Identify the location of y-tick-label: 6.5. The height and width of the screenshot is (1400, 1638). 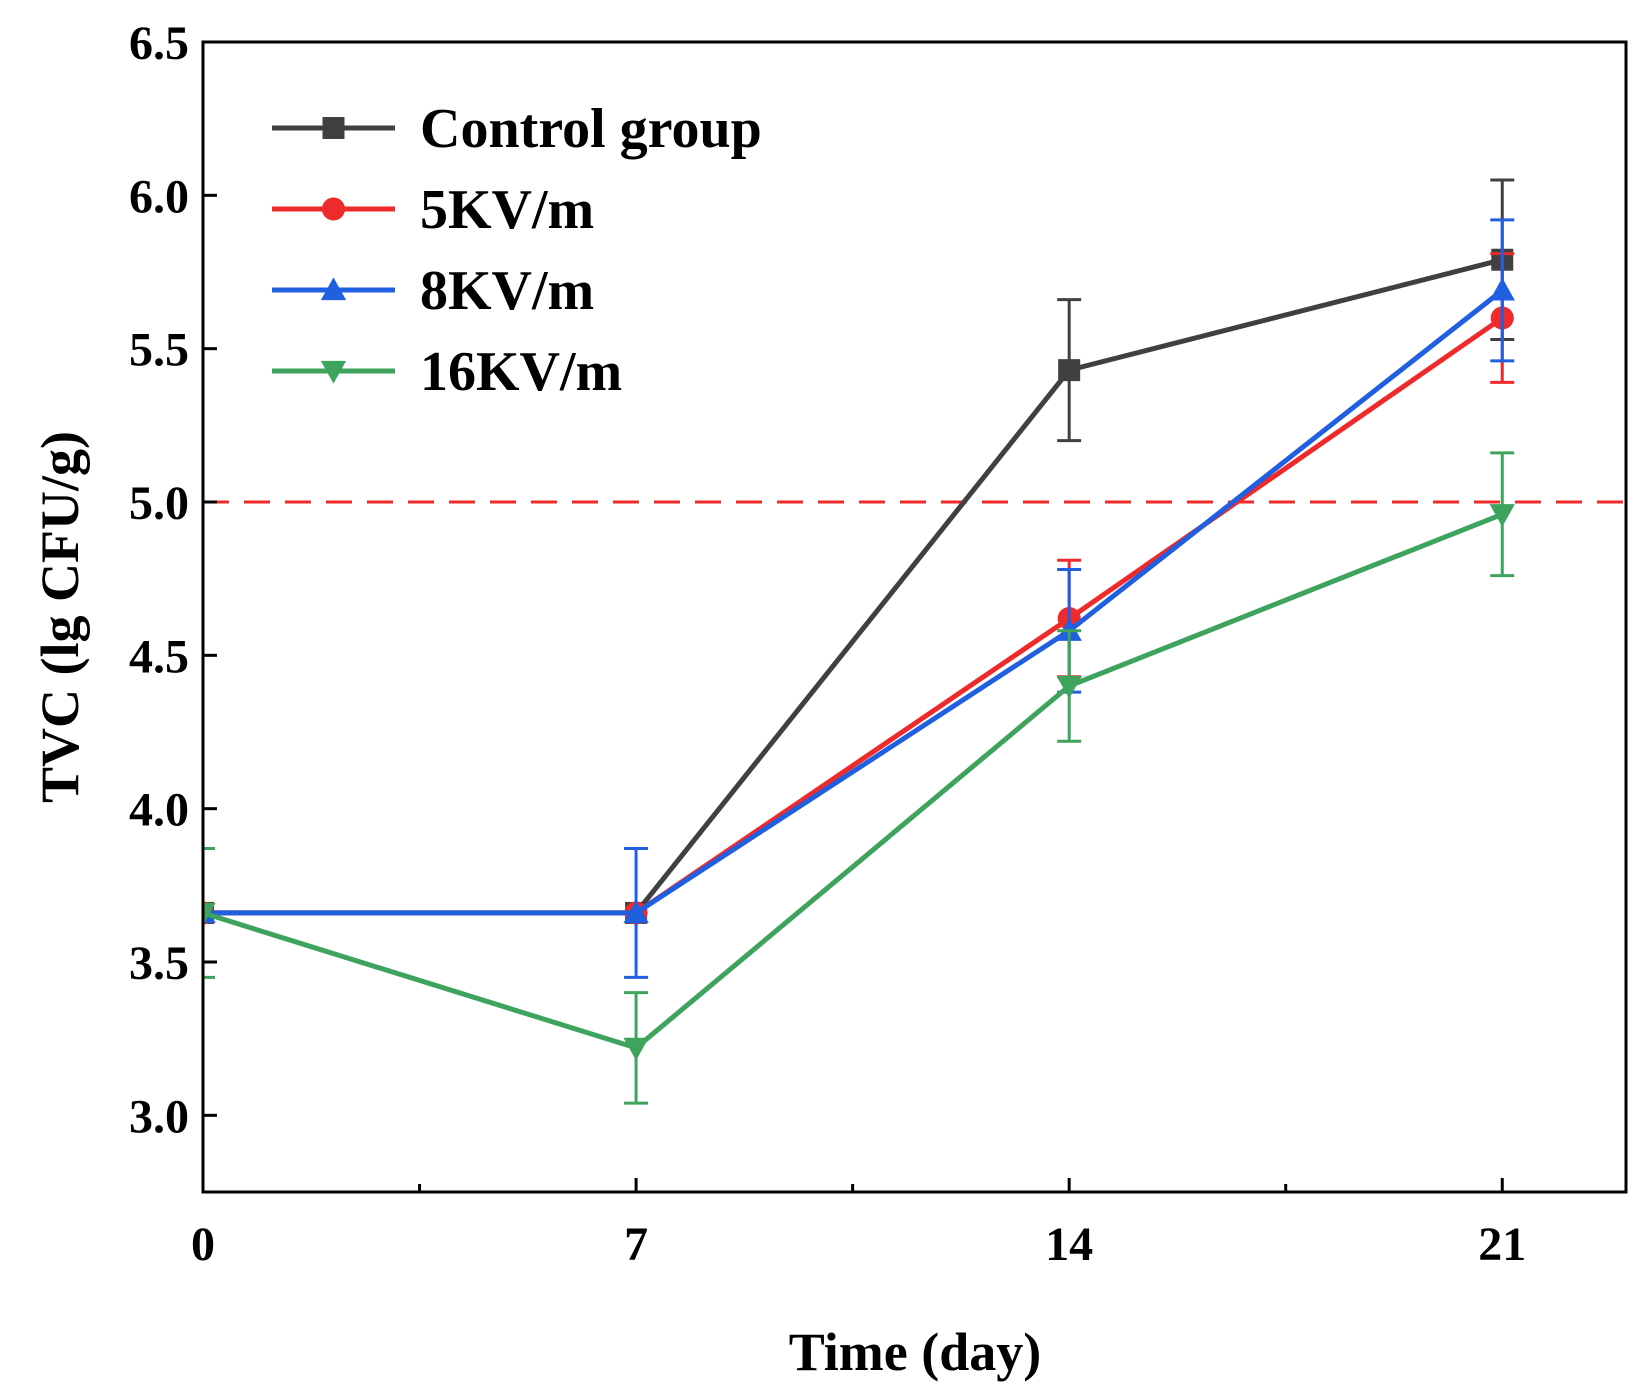
(159, 43).